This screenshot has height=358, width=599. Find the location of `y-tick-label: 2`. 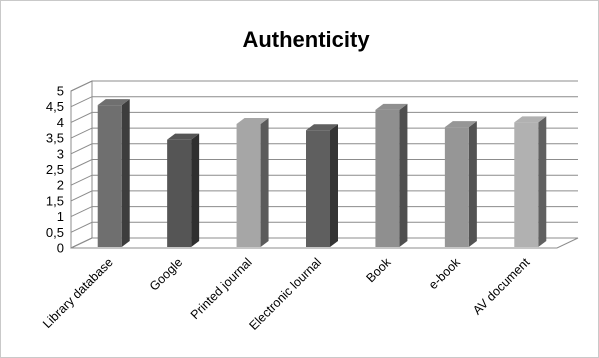

y-tick-label: 2 is located at coordinates (60, 185).